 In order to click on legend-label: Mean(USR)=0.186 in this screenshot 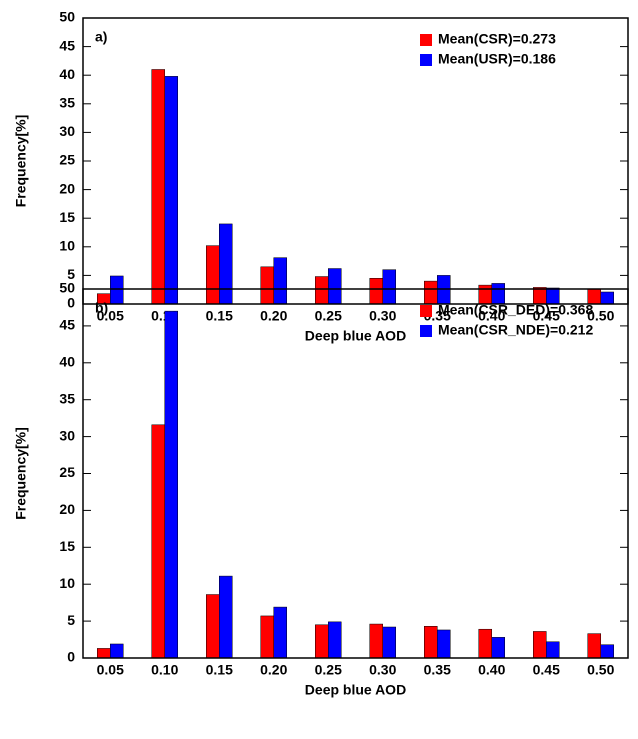, I will do `click(497, 59)`.